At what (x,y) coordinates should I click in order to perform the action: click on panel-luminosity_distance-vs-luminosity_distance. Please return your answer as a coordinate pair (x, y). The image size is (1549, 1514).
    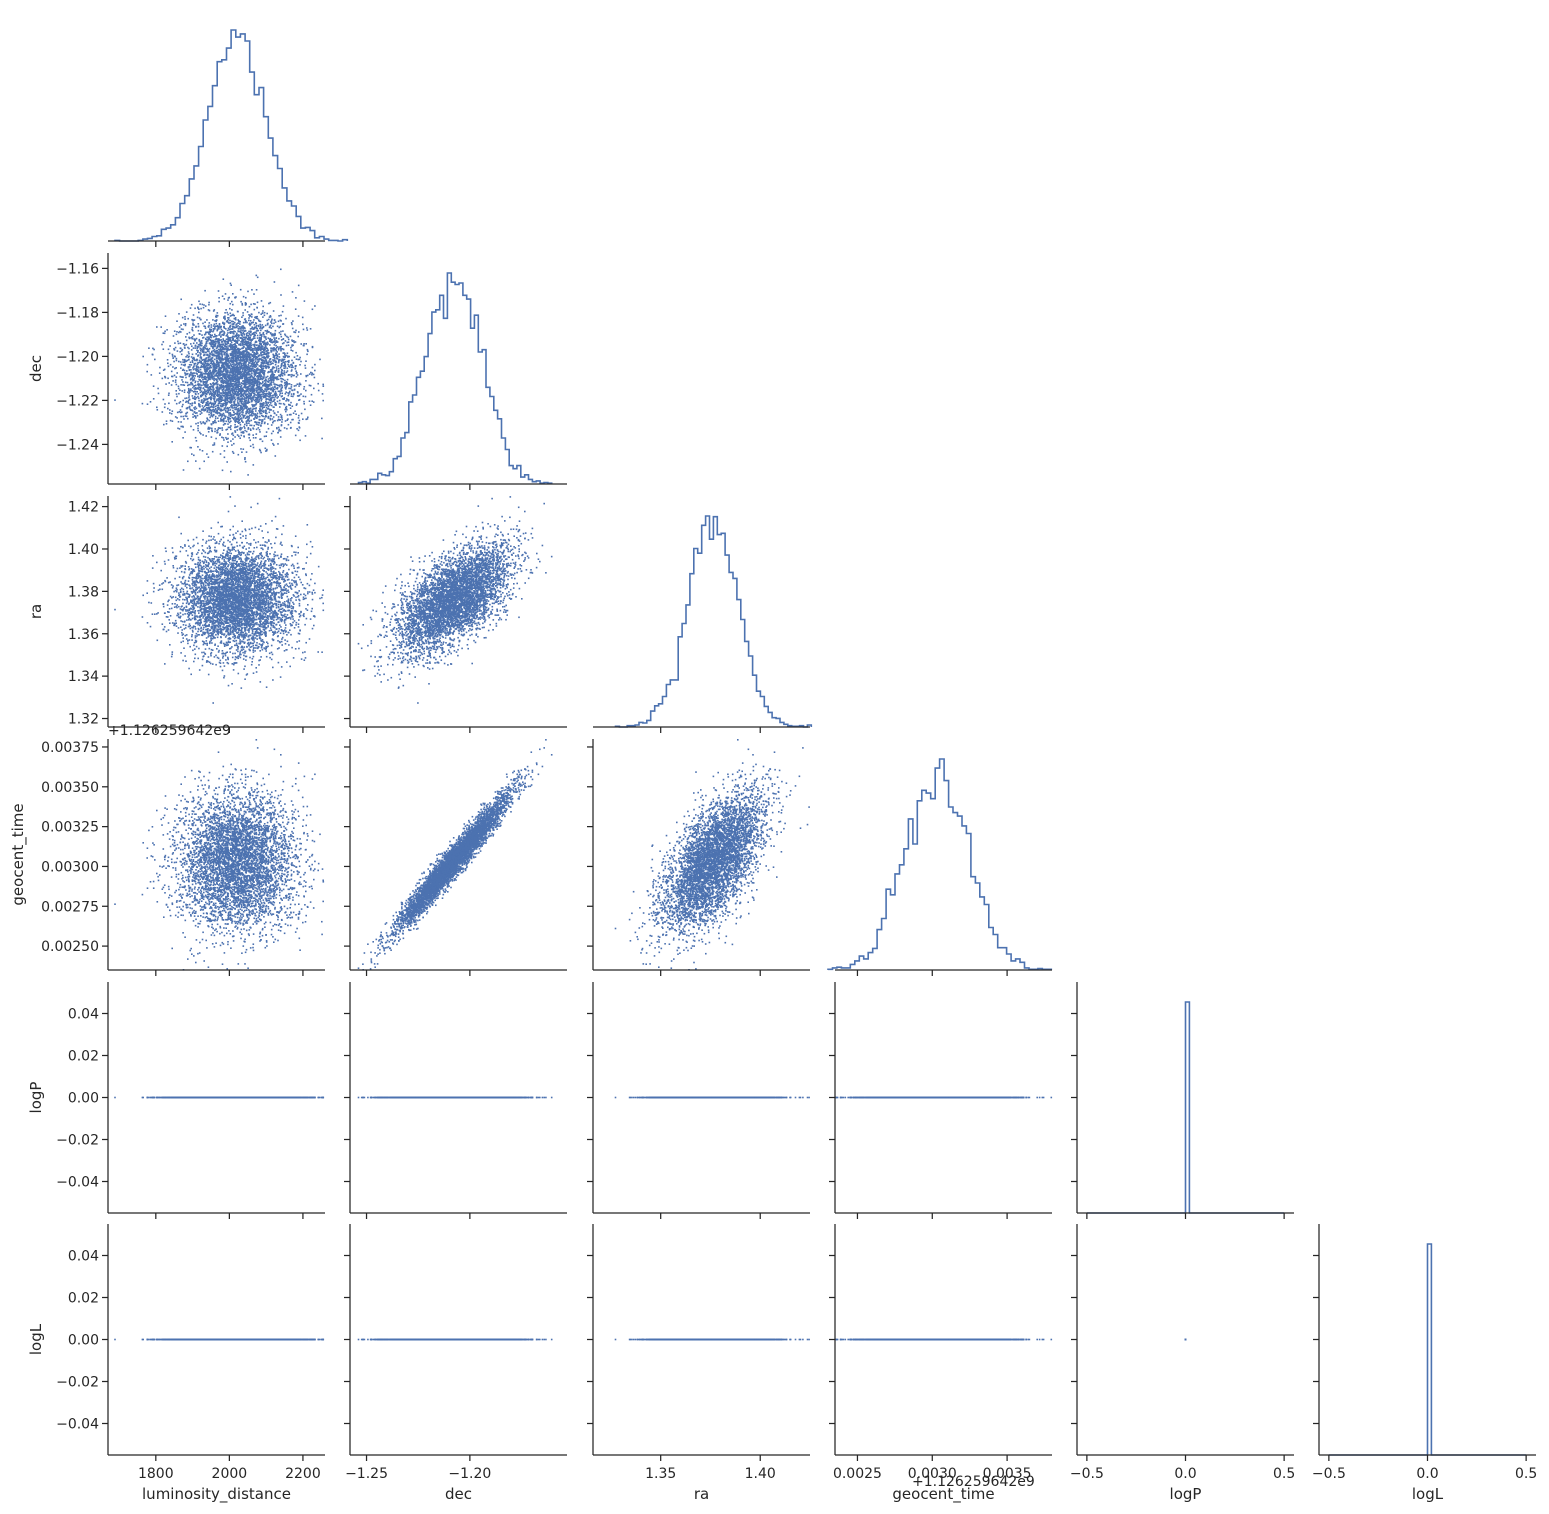
    Looking at the image, I should click on (227, 138).